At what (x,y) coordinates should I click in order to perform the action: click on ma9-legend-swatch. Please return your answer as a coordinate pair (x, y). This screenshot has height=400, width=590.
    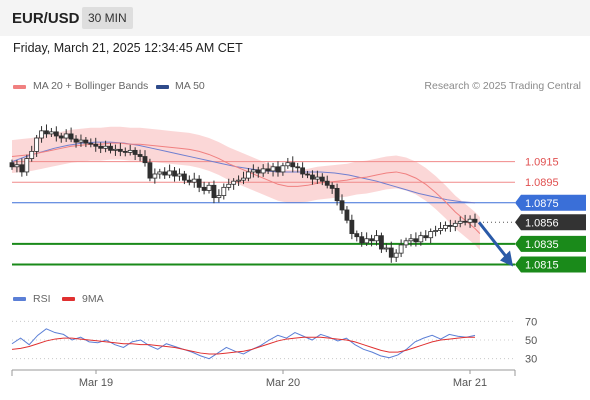
    Looking at the image, I should click on (68, 299).